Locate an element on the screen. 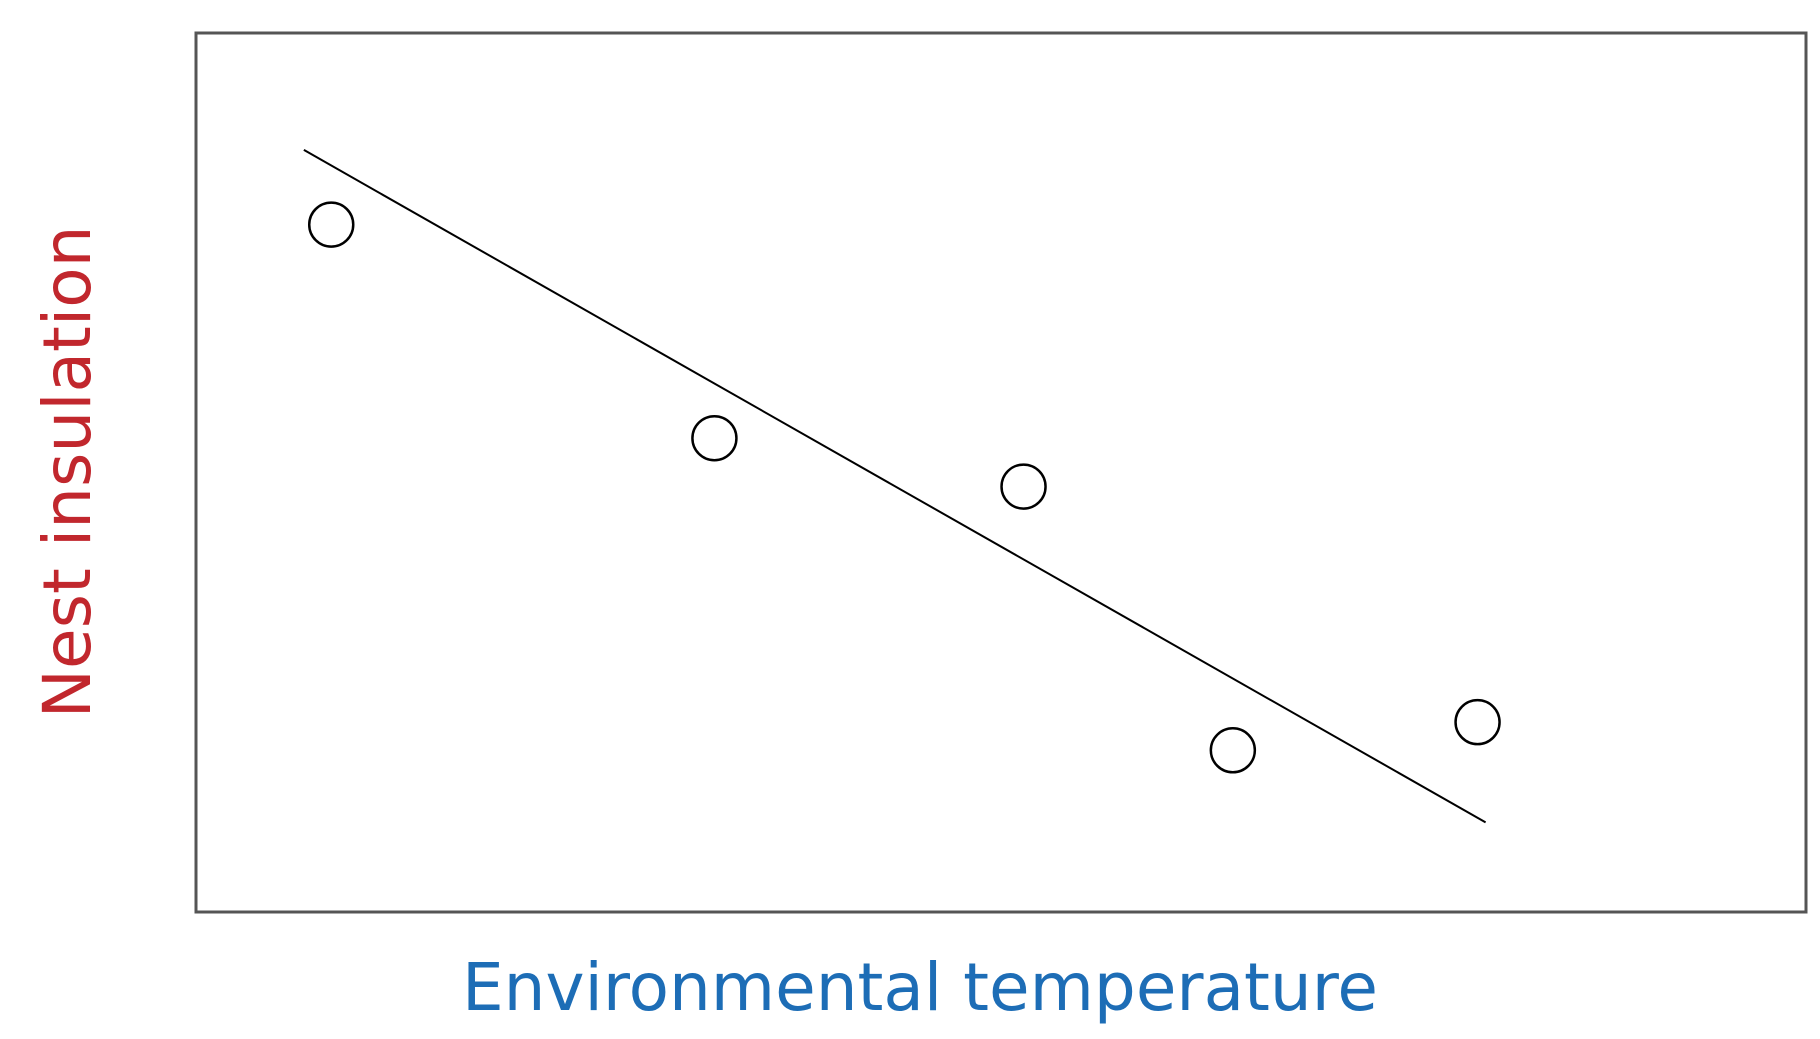  y-axis-label: Nest insulation is located at coordinates (67, 472).